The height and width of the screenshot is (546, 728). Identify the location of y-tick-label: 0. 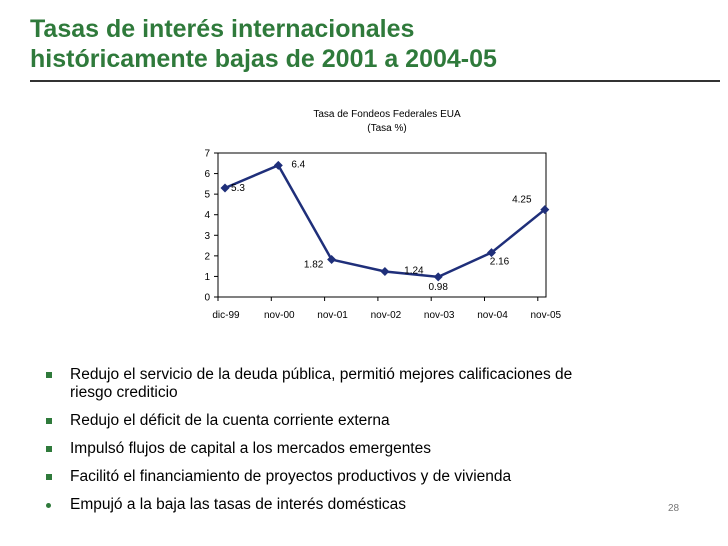
(207, 298).